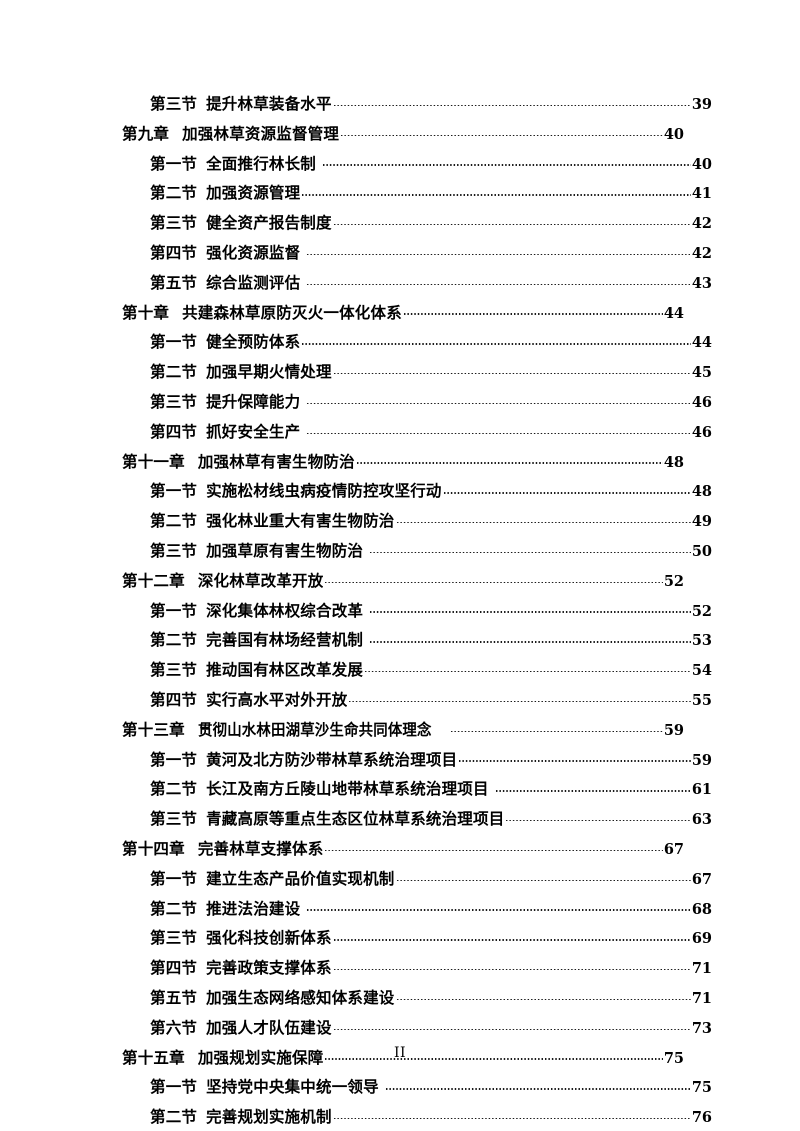 The height and width of the screenshot is (1131, 800). I want to click on toc-section-row: 第一节 建立生态产品价值实现机制 67, so click(417, 882).